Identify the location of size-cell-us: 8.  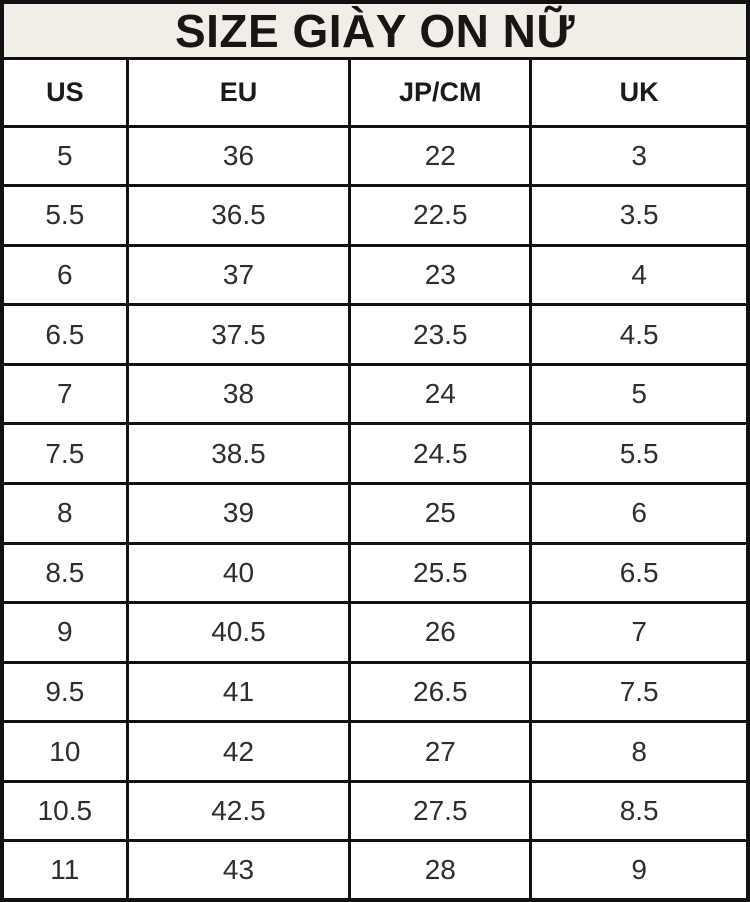
(66, 514).